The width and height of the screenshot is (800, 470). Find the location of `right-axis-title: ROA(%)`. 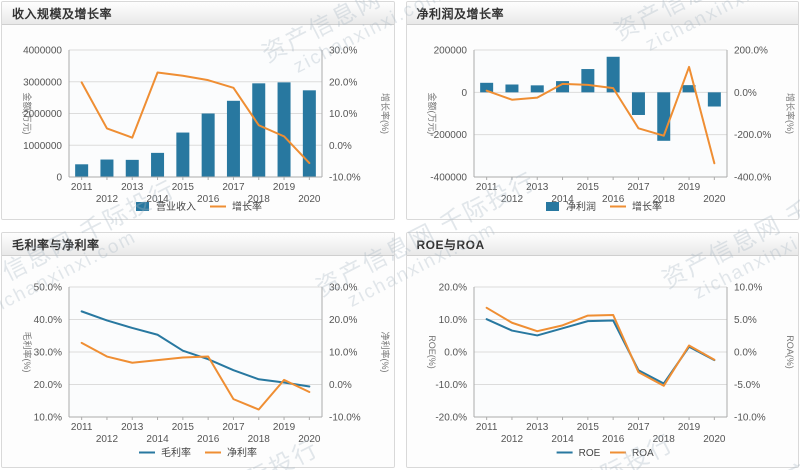

right-axis-title: ROA(%) is located at coordinates (790, 352).